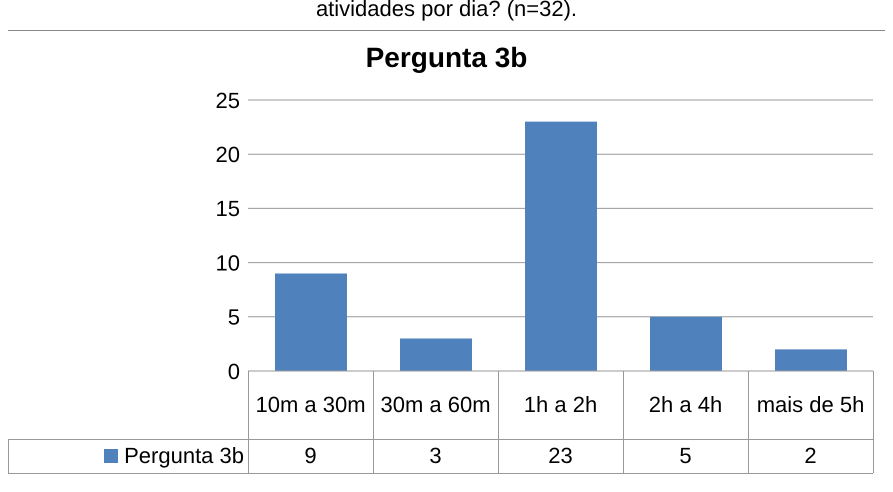 This screenshot has width=893, height=492. I want to click on y-tick-label: 15, so click(228, 209).